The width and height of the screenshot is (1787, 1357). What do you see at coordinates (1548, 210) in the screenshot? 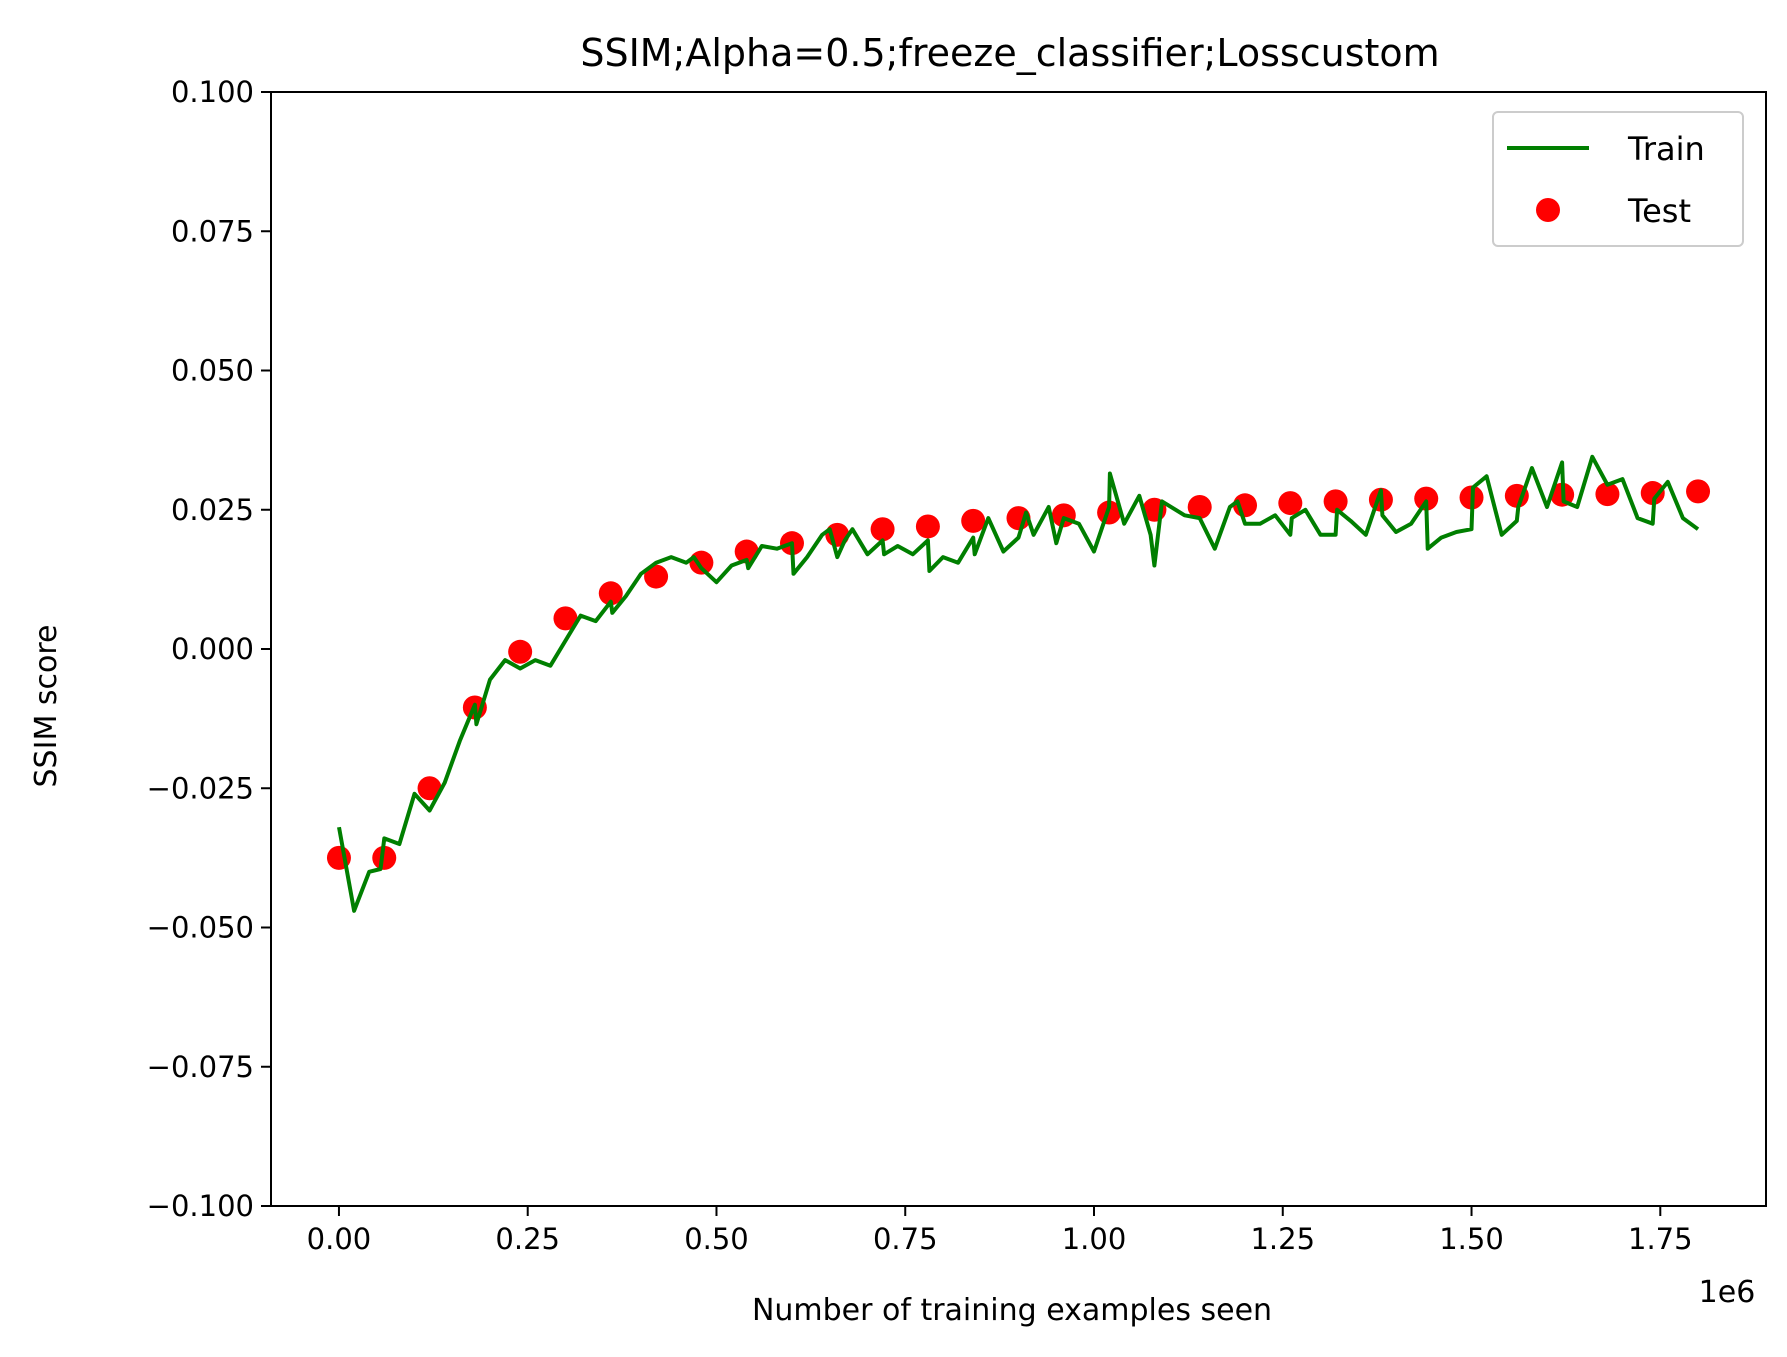
I see `legend-test-swatch` at bounding box center [1548, 210].